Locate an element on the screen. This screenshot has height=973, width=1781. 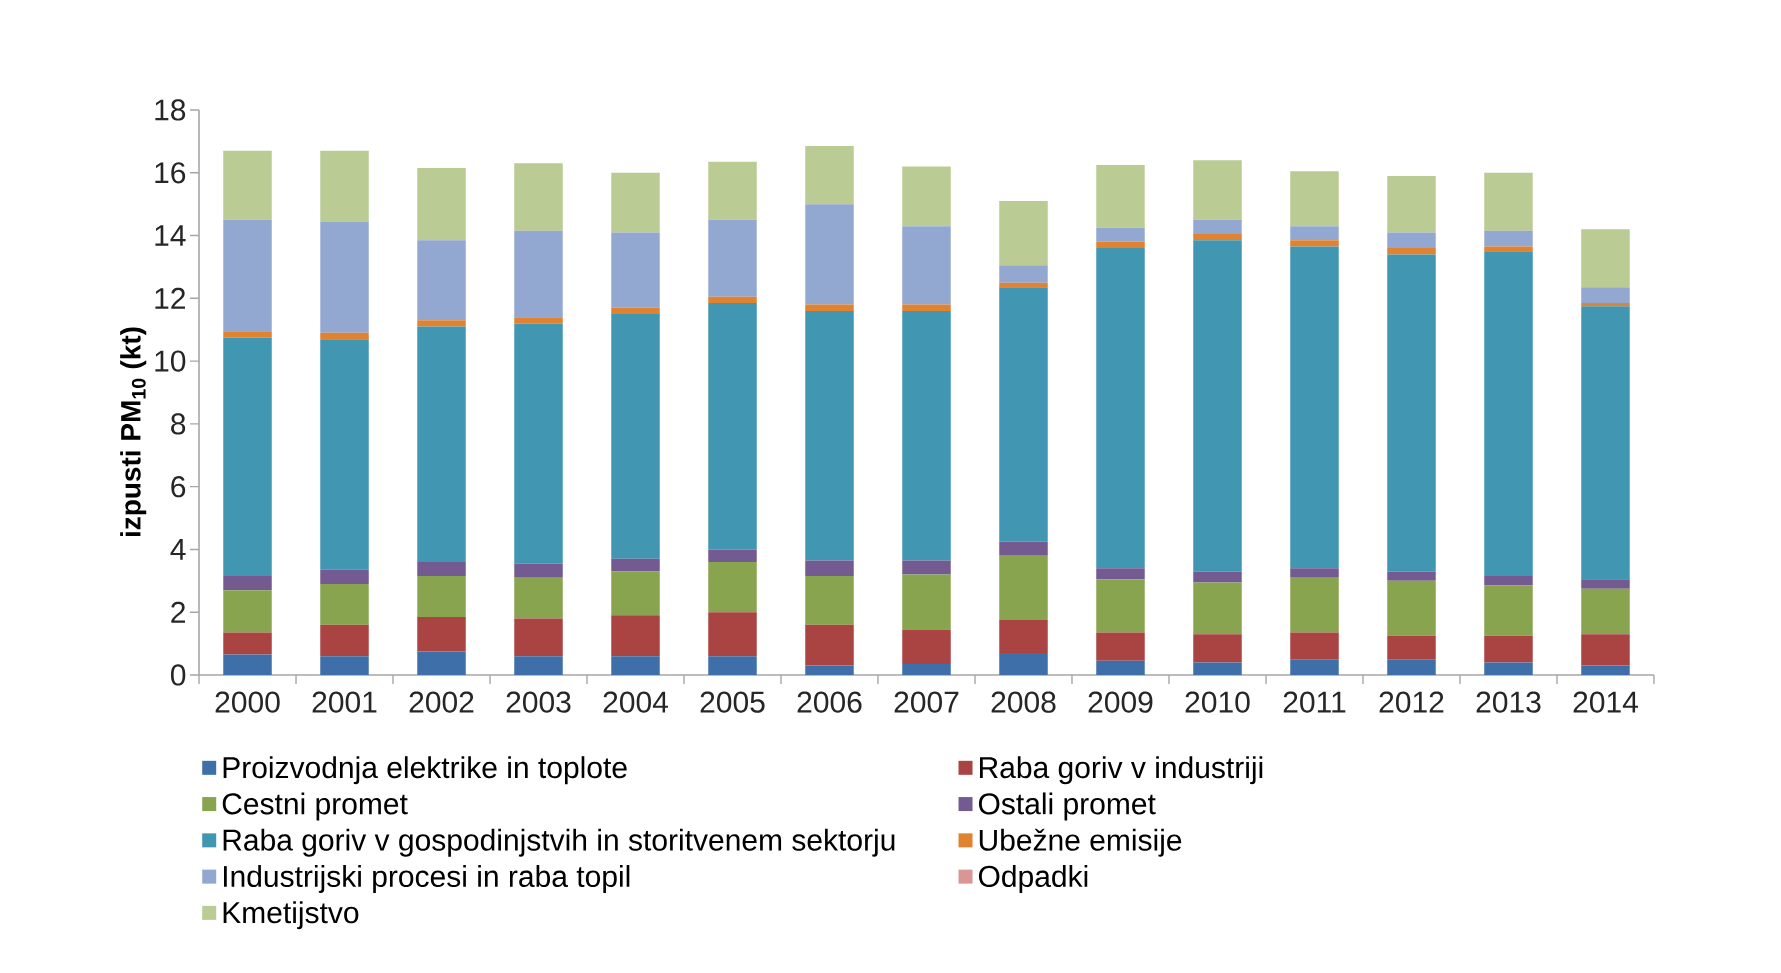
y-tick-label: 0 is located at coordinates (178, 675).